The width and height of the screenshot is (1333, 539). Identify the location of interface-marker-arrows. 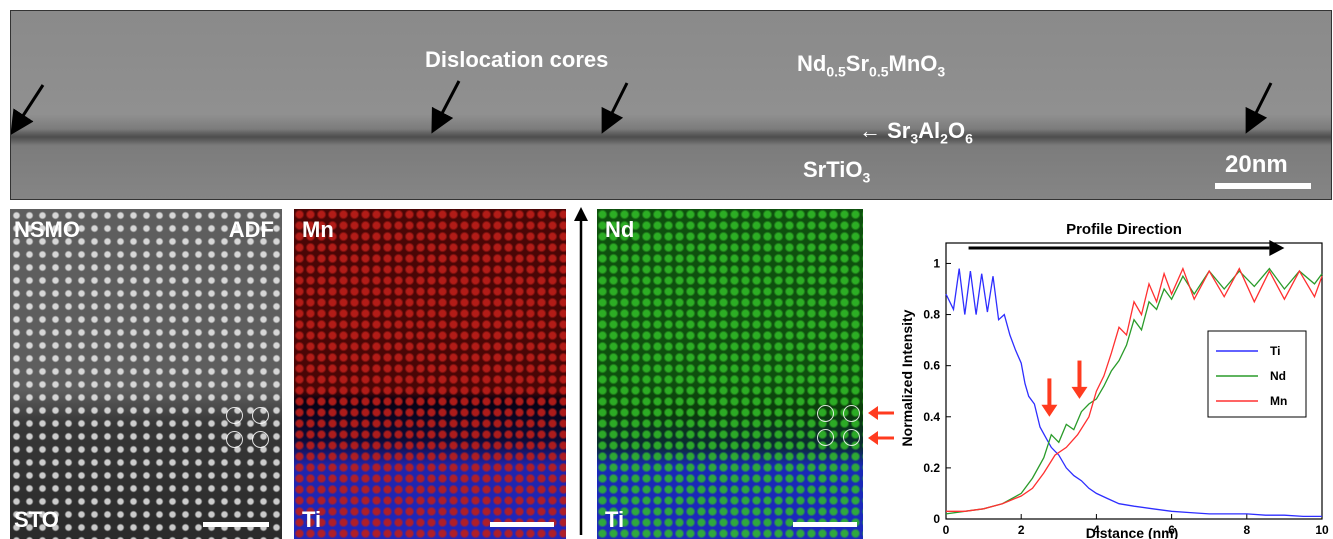
(881, 425).